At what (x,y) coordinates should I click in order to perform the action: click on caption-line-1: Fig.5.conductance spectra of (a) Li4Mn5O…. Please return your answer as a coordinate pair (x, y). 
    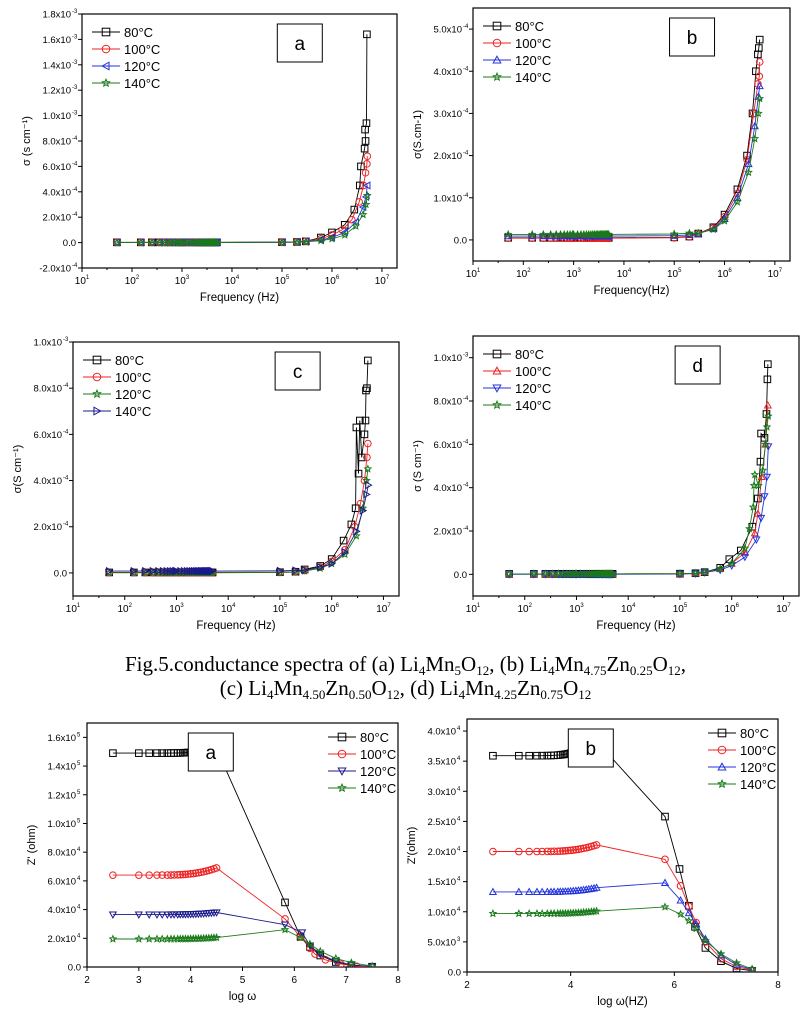
    Looking at the image, I should click on (405, 665).